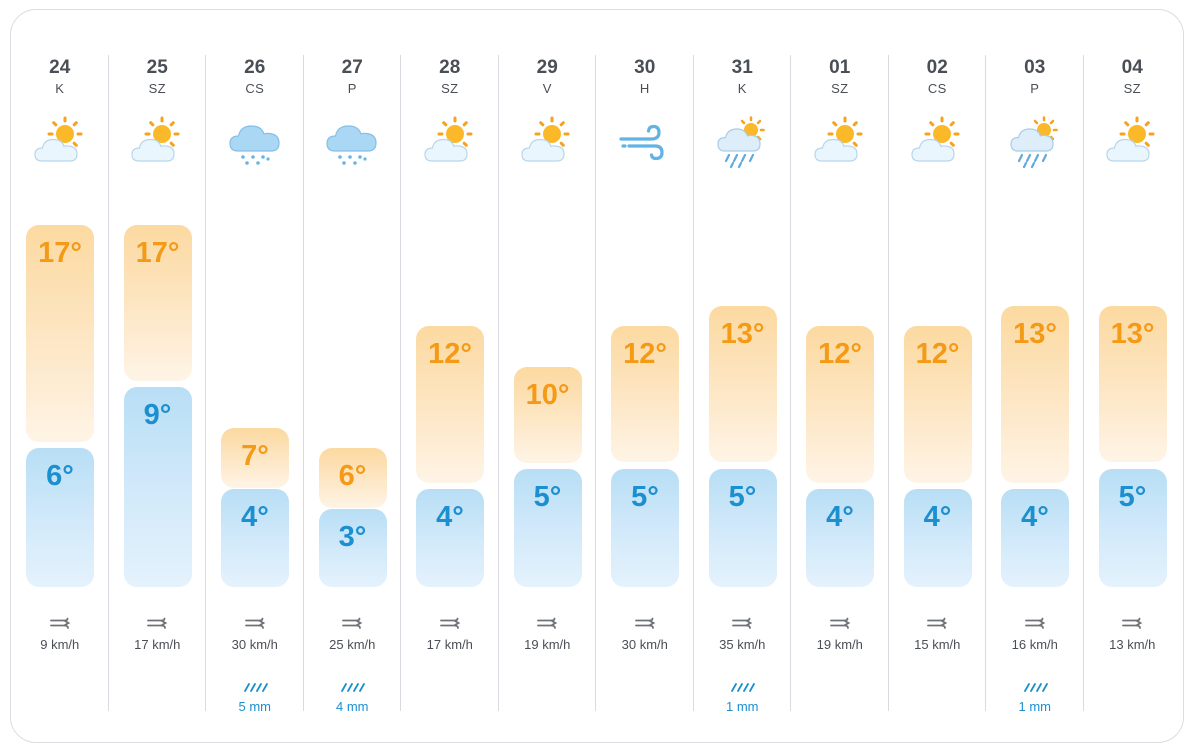 The width and height of the screenshot is (1200, 753). I want to click on weekday-label: K, so click(60, 88).